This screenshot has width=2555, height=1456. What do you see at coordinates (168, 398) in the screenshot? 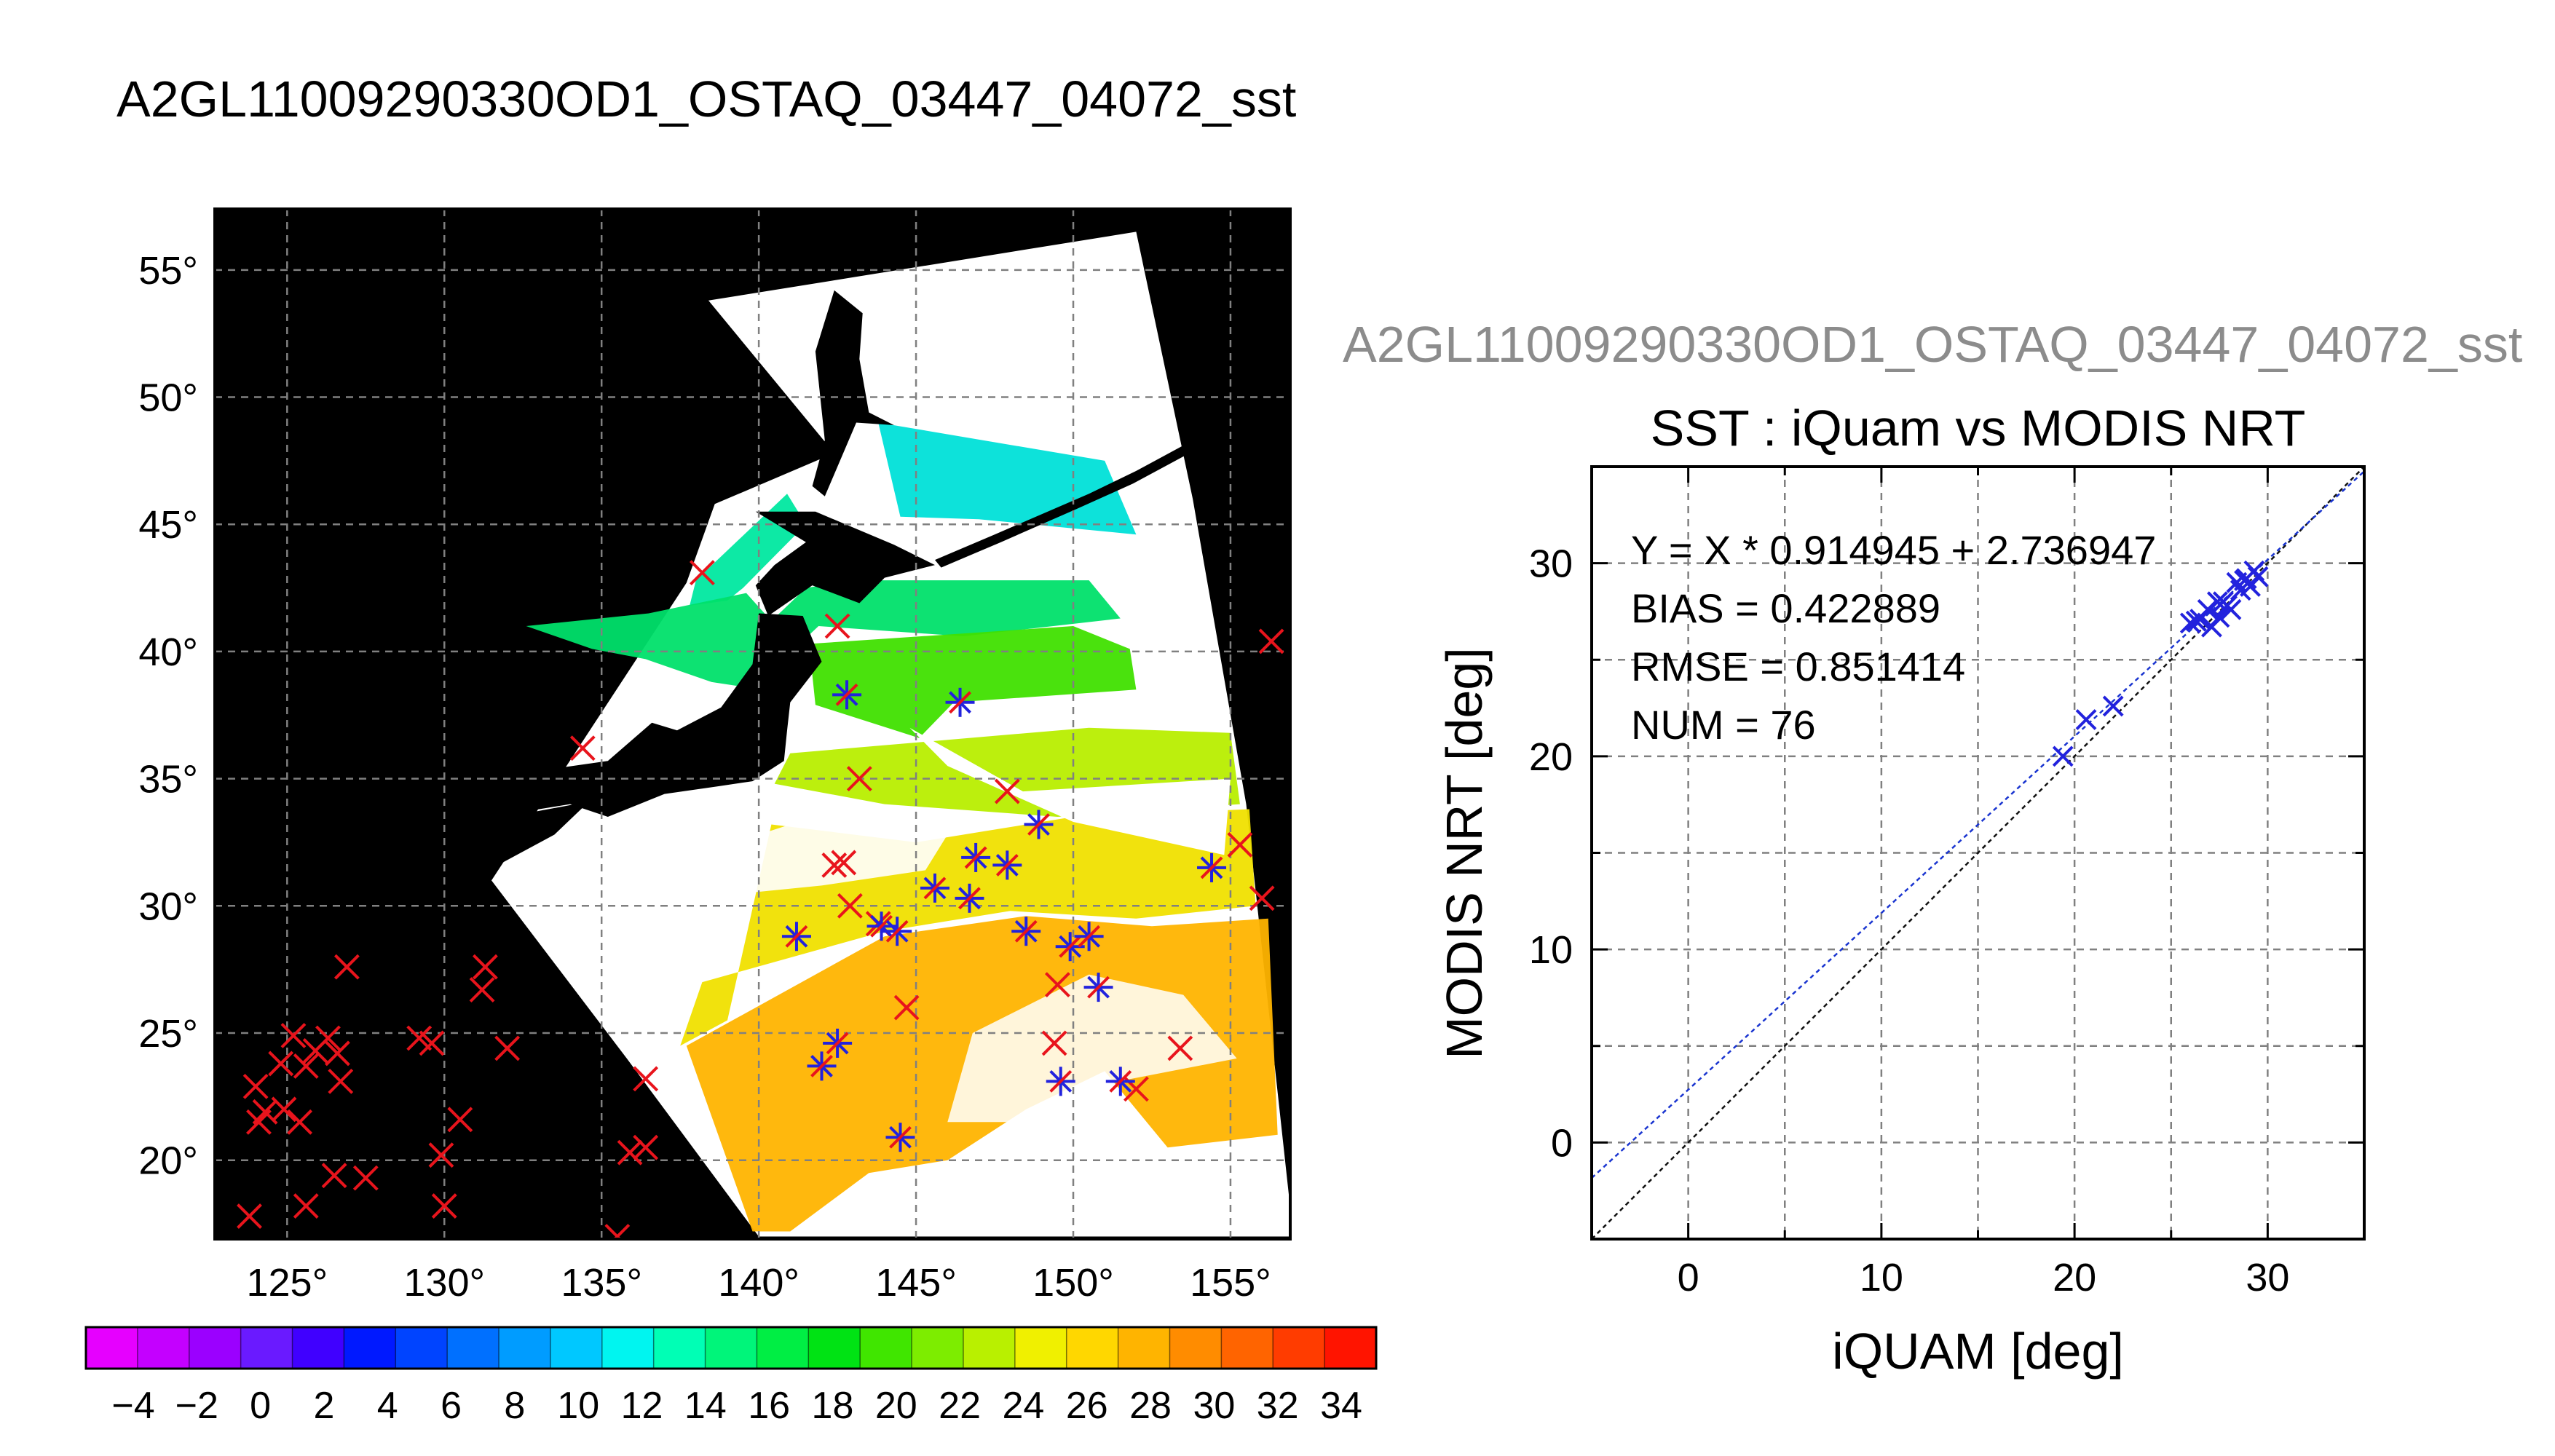
I see `map-lat-tick-label: 50°` at bounding box center [168, 398].